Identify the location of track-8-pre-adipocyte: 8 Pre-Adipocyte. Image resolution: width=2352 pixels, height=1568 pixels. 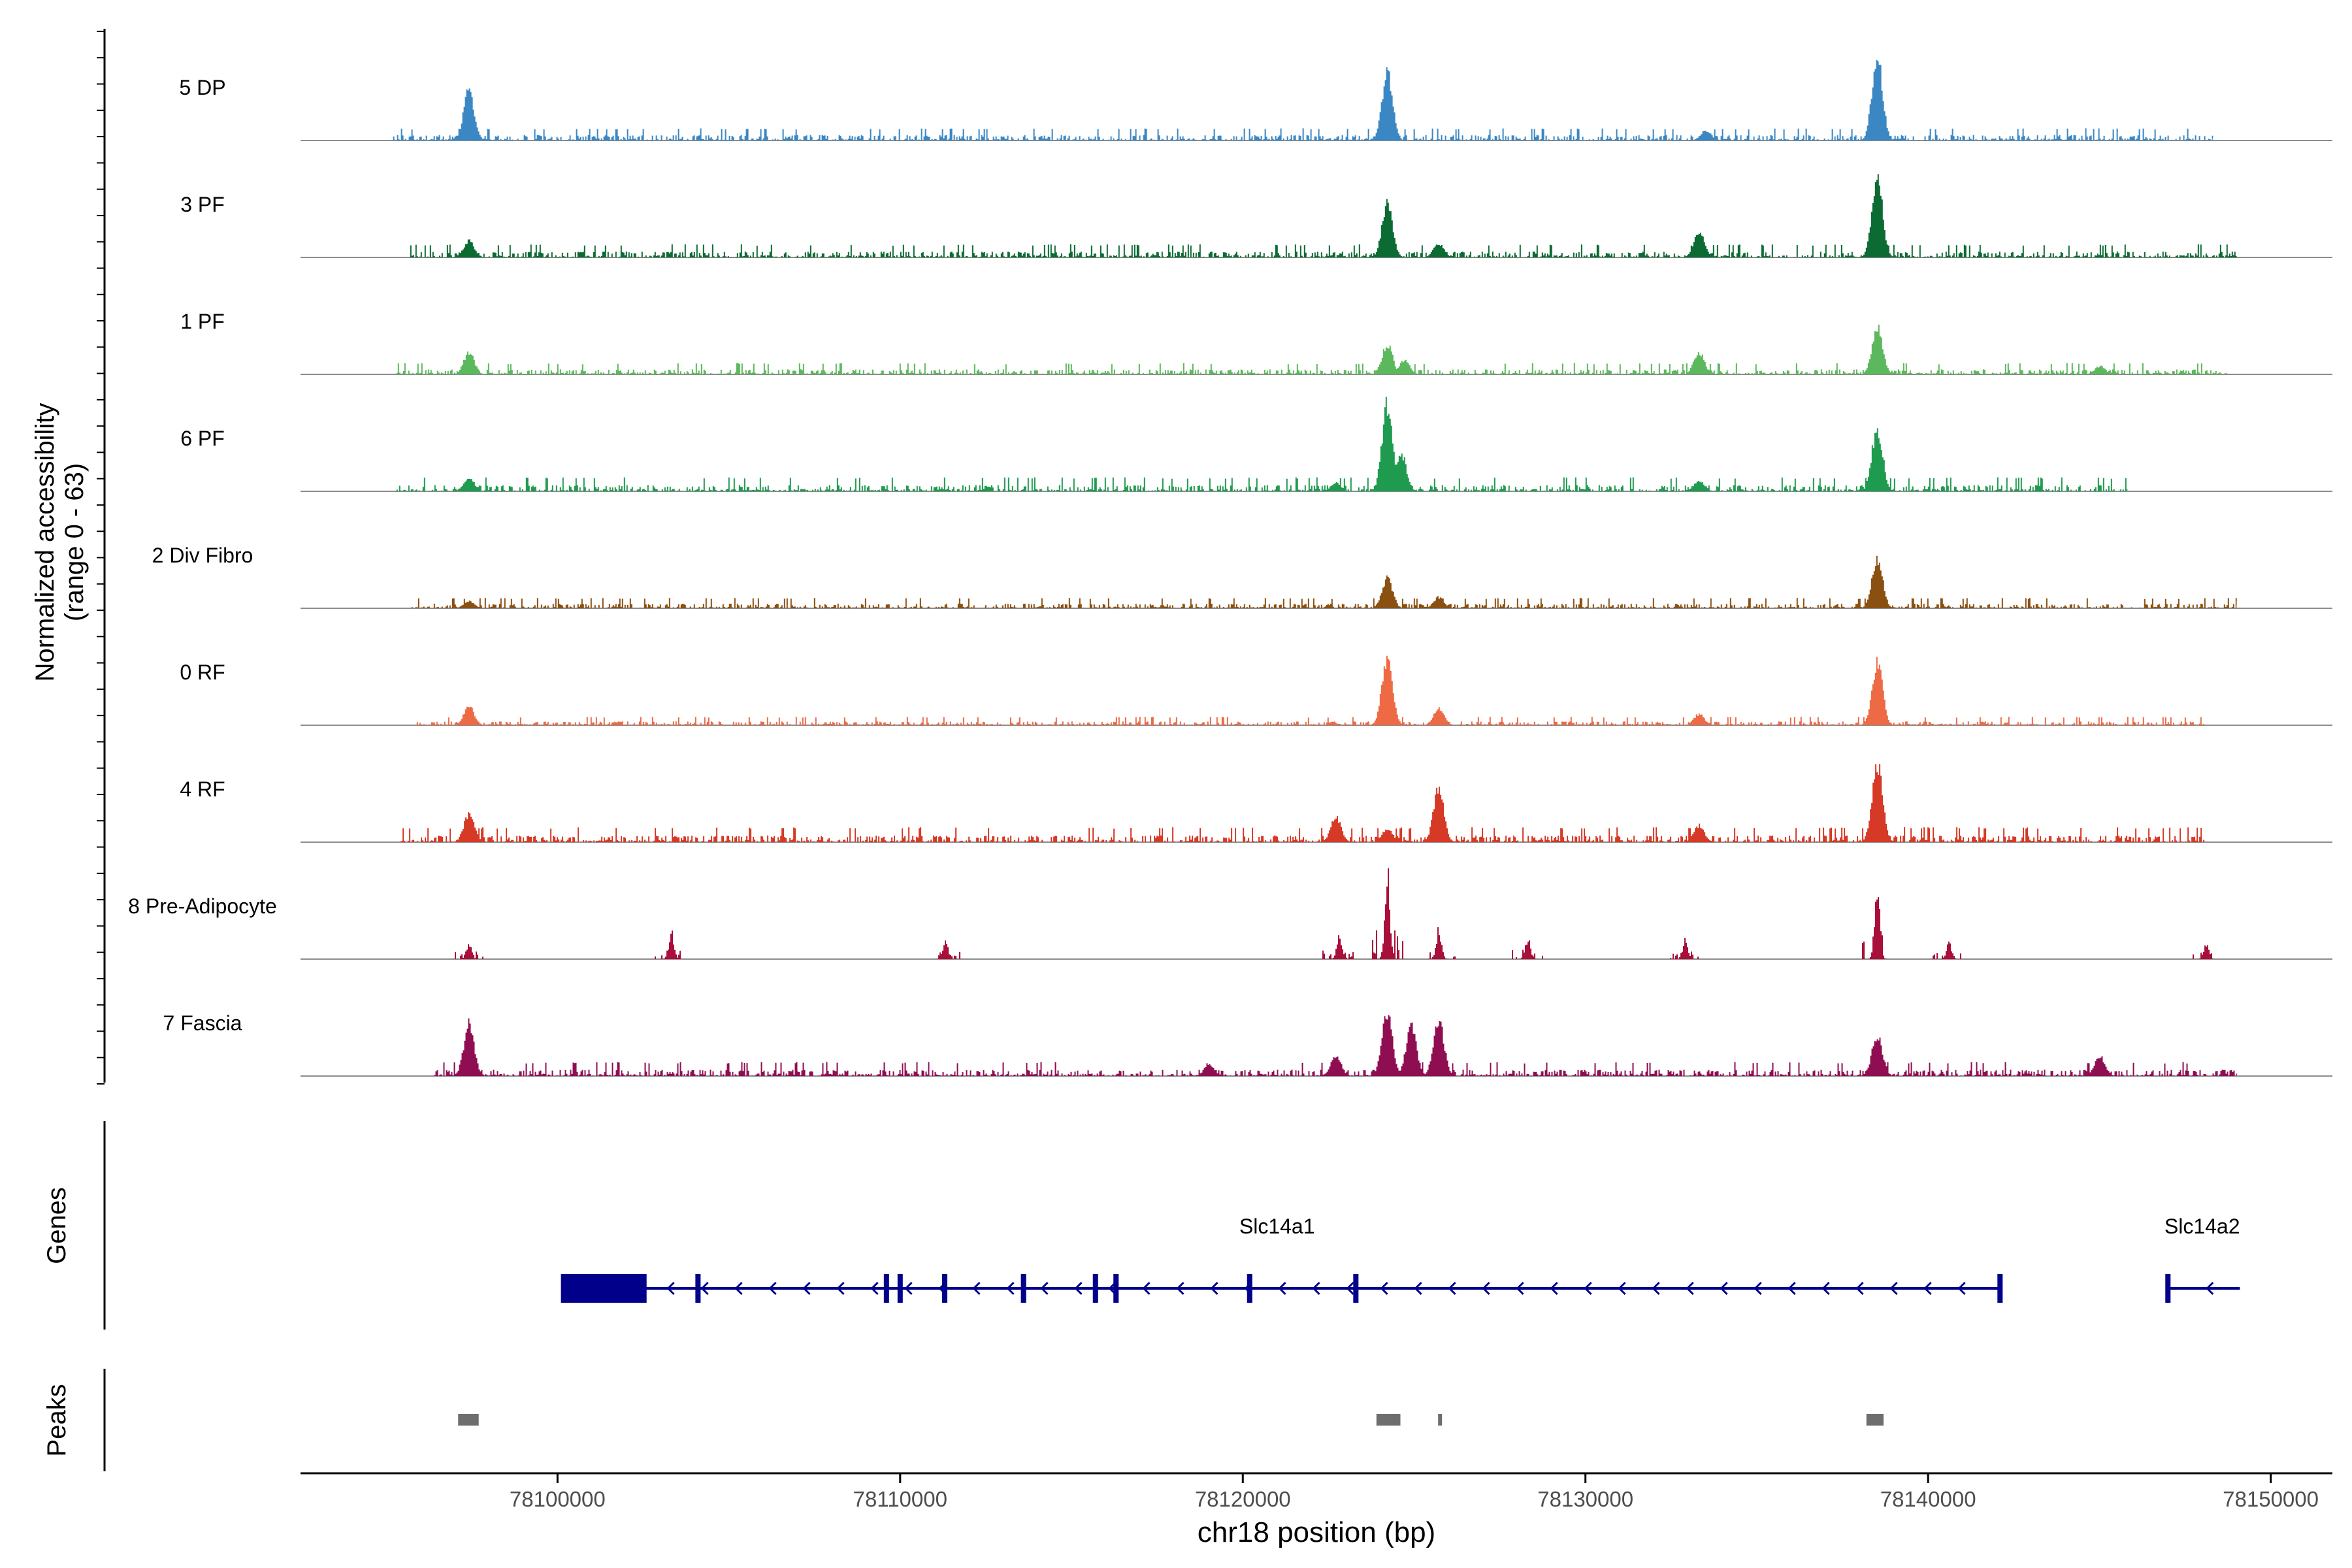
(1230, 914).